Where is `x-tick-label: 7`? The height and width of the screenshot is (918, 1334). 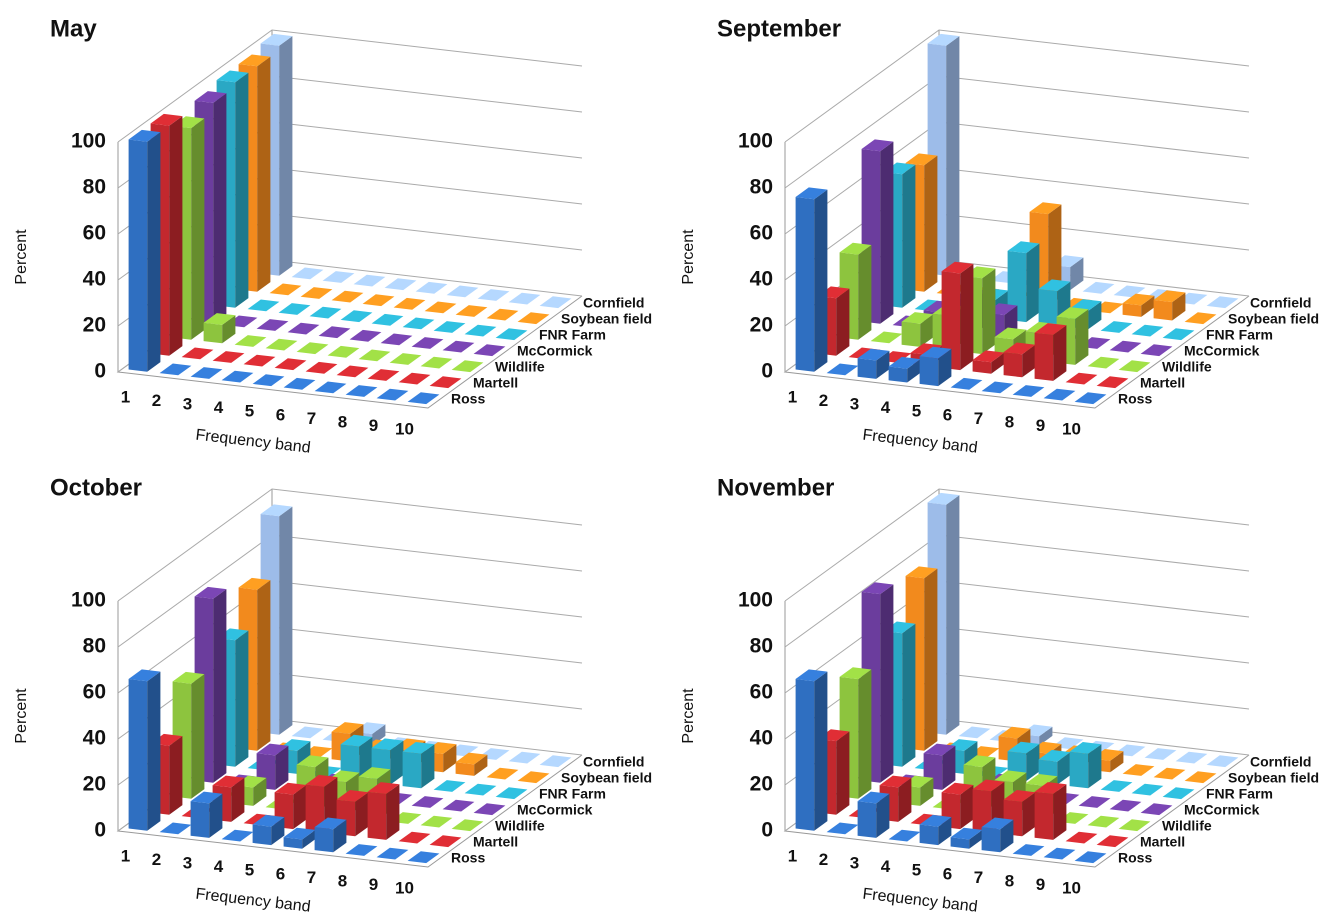 x-tick-label: 7 is located at coordinates (978, 418).